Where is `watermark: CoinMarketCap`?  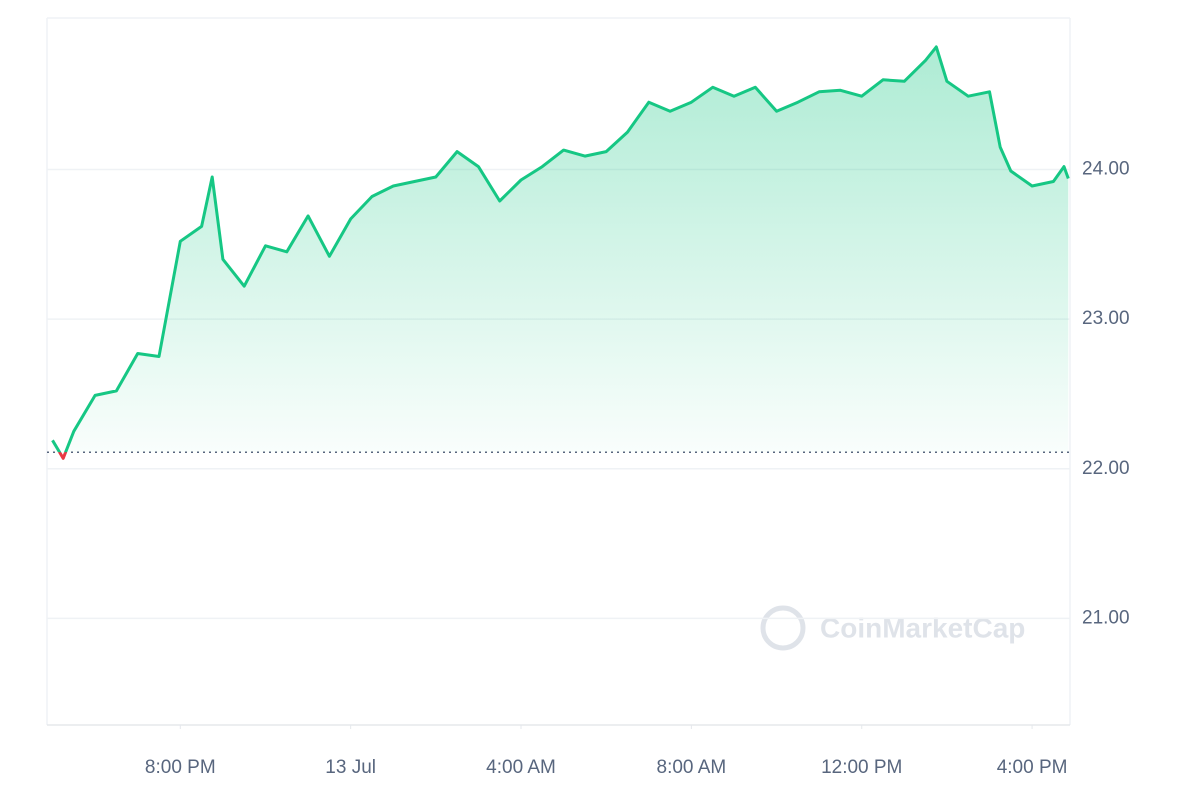 watermark: CoinMarketCap is located at coordinates (892, 628).